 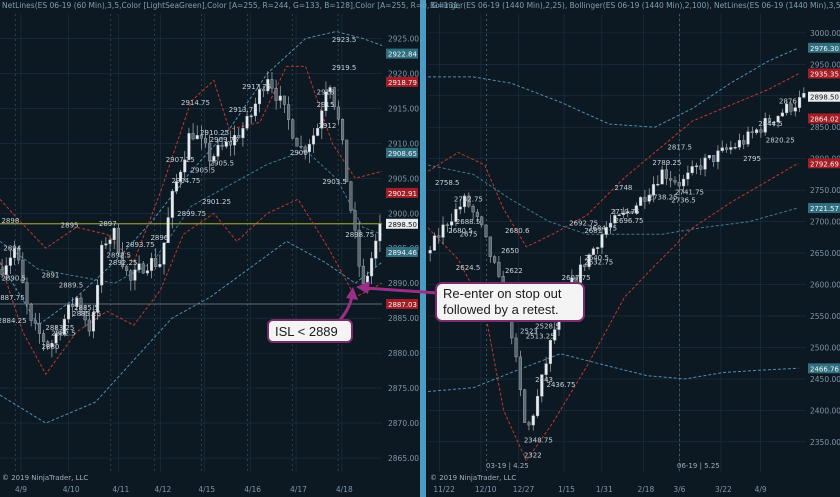 What do you see at coordinates (514, 271) in the screenshot?
I see `right-price-label: 2622` at bounding box center [514, 271].